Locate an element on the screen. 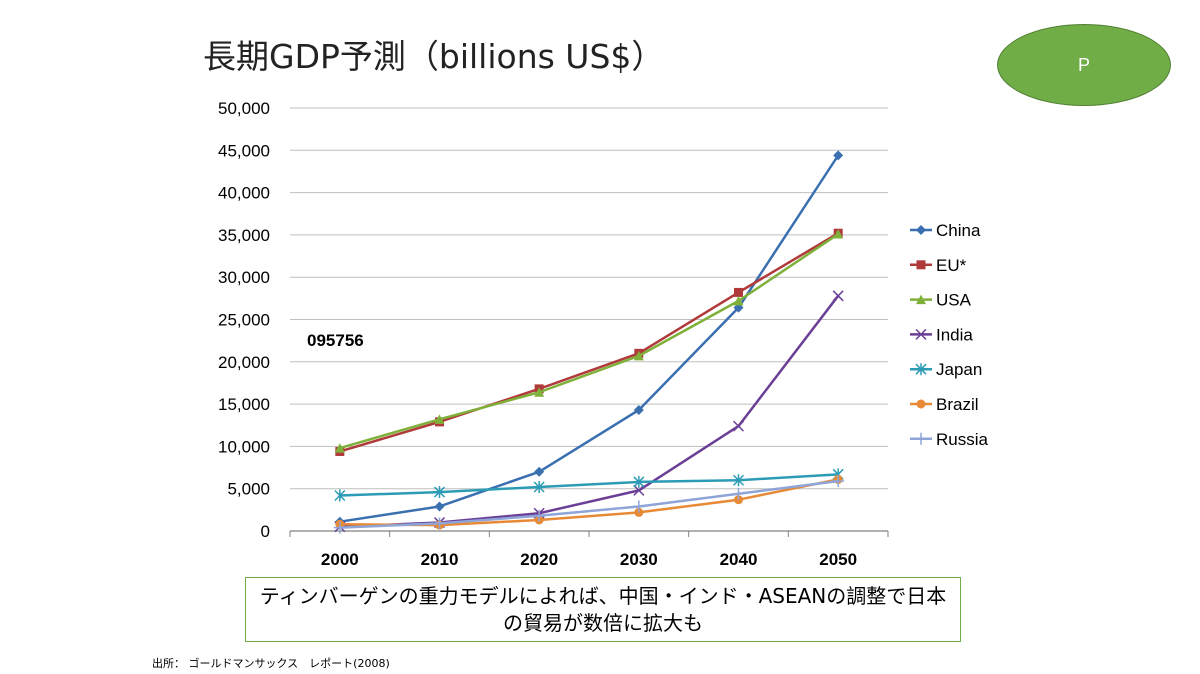 The width and height of the screenshot is (1200, 674). legend-entry-russia: Russia is located at coordinates (949, 439).